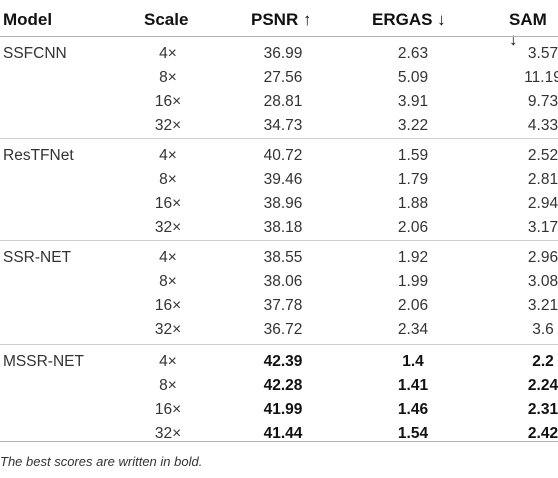 Image resolution: width=558 pixels, height=478 pixels. What do you see at coordinates (542, 281) in the screenshot?
I see `sam-cell: 3.08` at bounding box center [542, 281].